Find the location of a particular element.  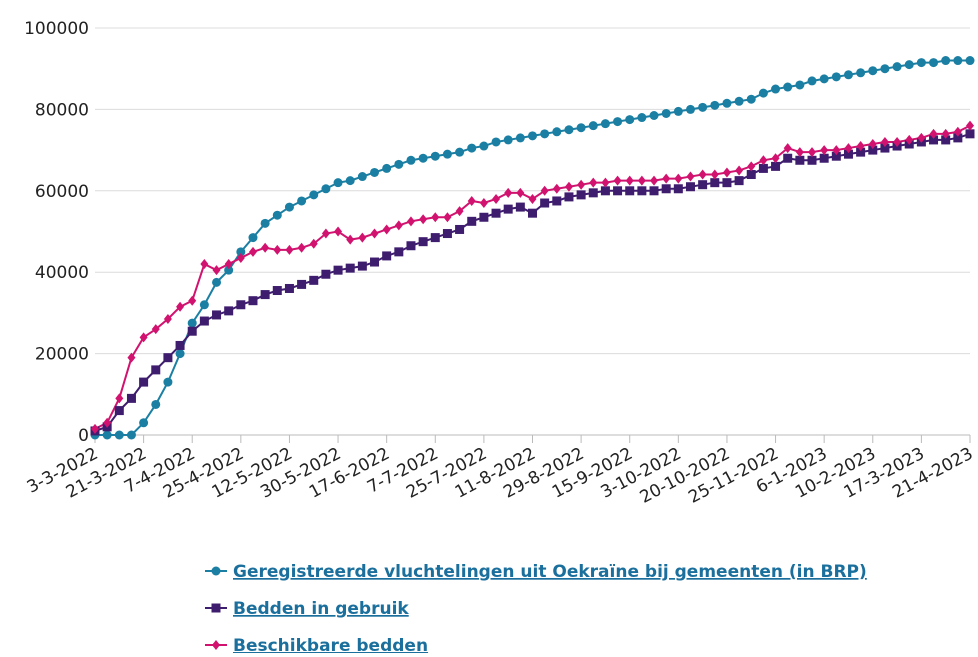

y-tick-label: 100000 is located at coordinates (56, 29).